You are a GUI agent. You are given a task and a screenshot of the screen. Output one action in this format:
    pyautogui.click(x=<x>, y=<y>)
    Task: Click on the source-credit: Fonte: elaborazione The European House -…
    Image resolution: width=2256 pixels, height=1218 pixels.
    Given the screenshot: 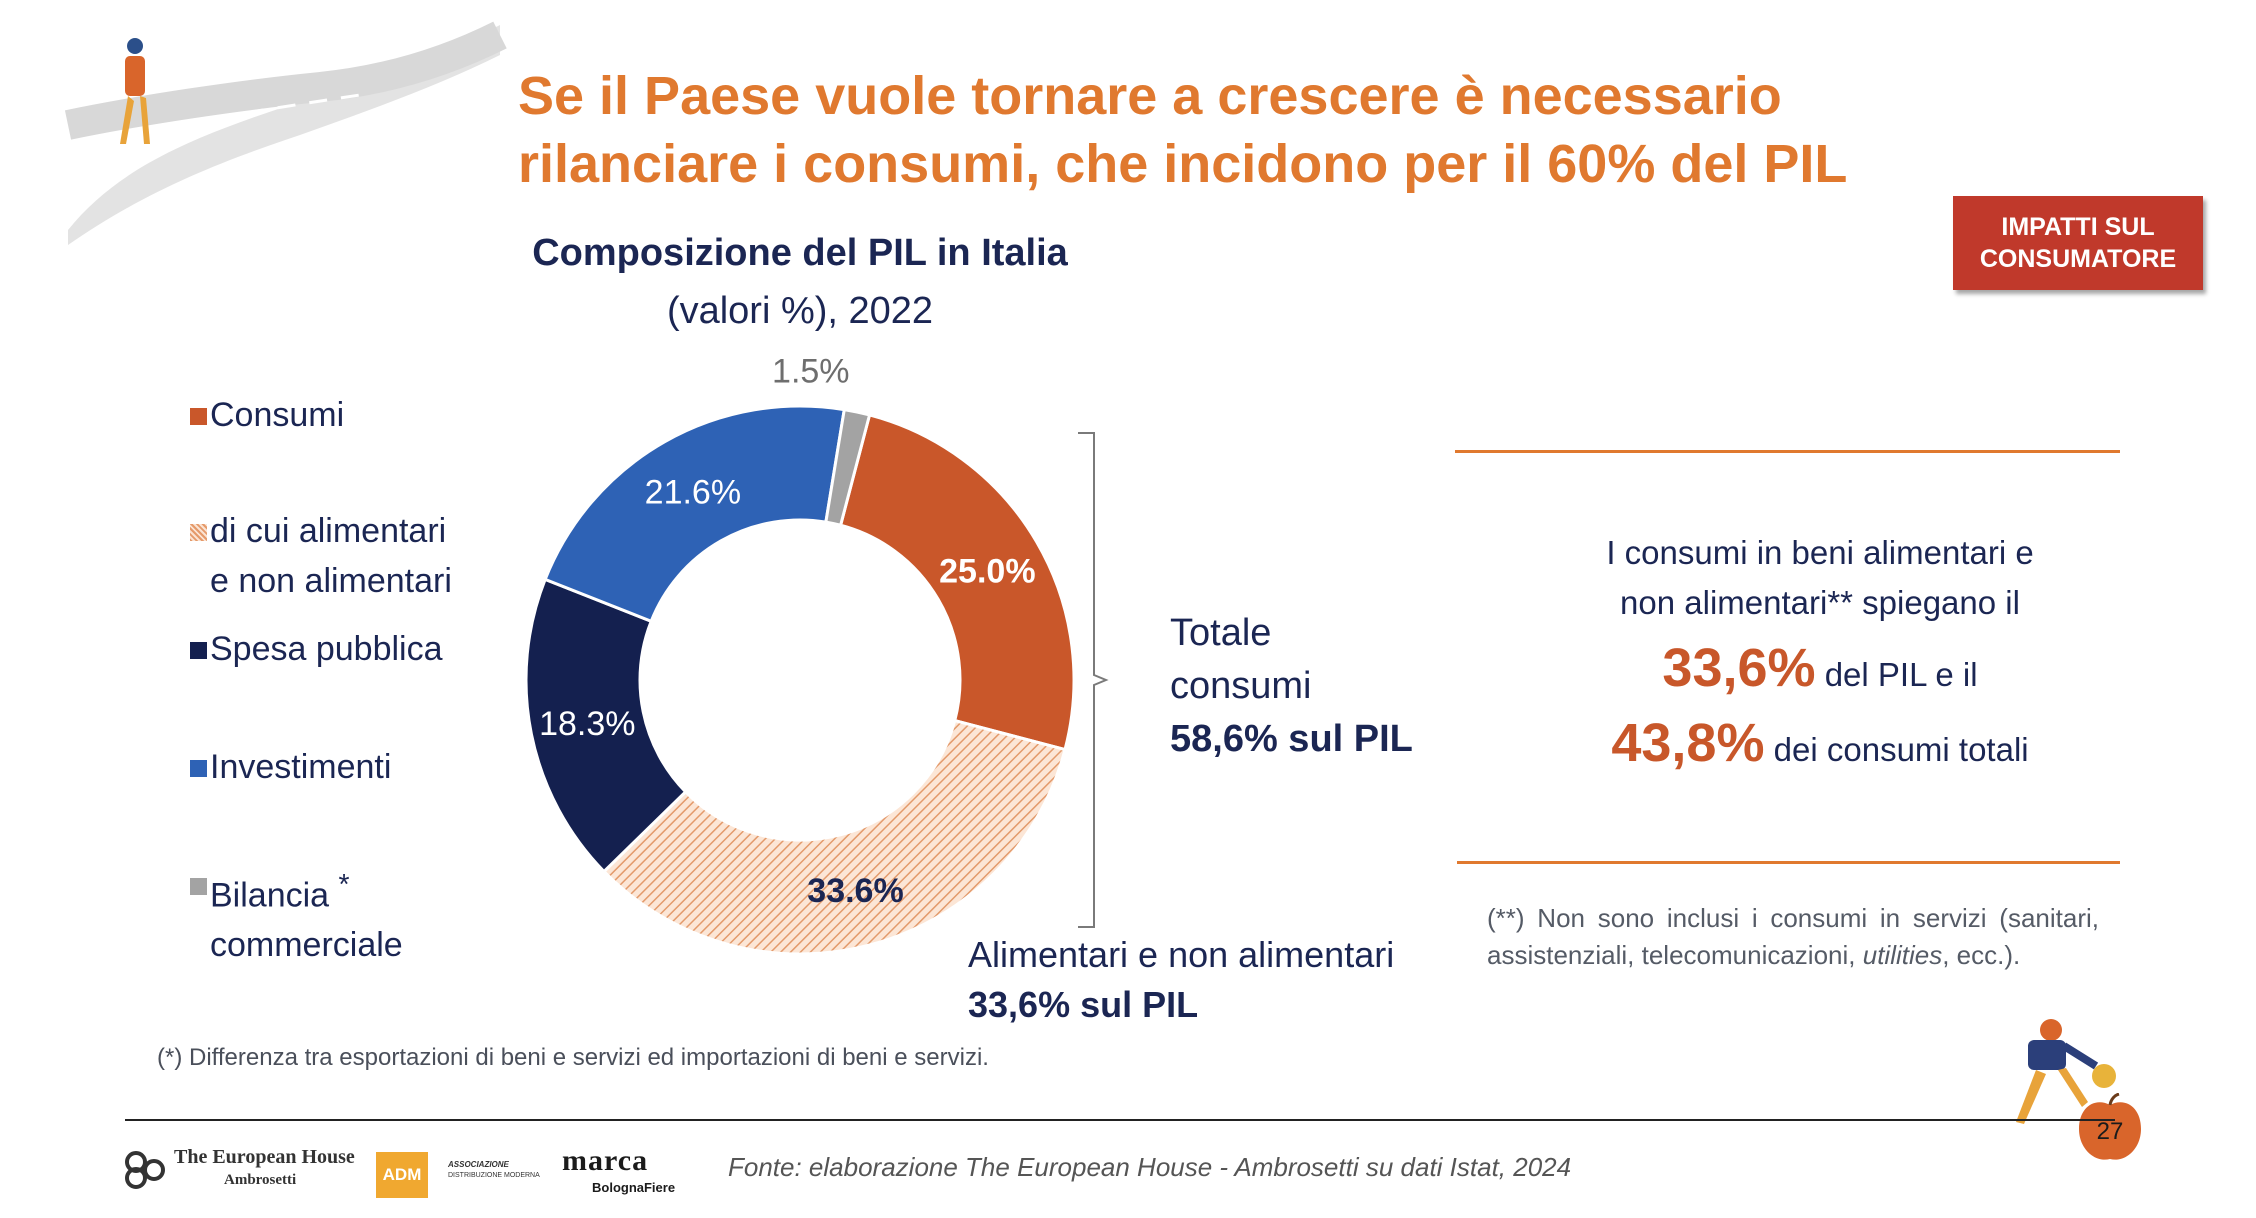 What is the action you would take?
    pyautogui.click(x=1150, y=1167)
    